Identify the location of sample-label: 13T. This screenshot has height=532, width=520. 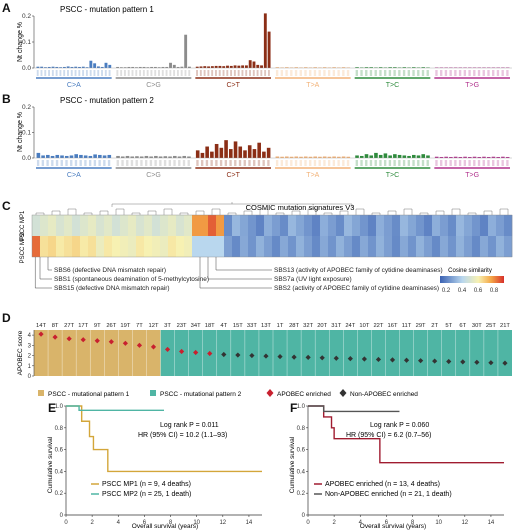
(266, 326).